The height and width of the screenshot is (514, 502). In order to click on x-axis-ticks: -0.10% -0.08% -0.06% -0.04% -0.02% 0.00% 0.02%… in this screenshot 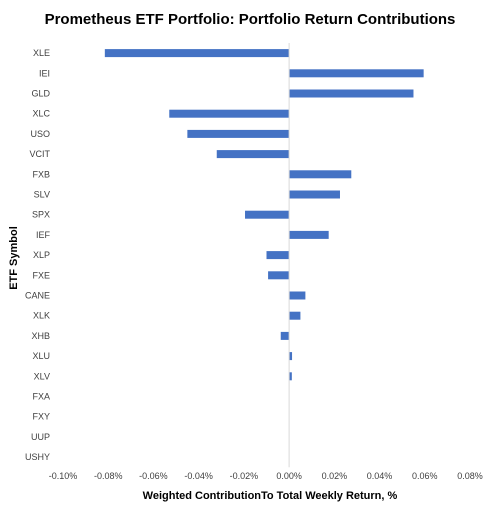, I will do `click(266, 476)`.